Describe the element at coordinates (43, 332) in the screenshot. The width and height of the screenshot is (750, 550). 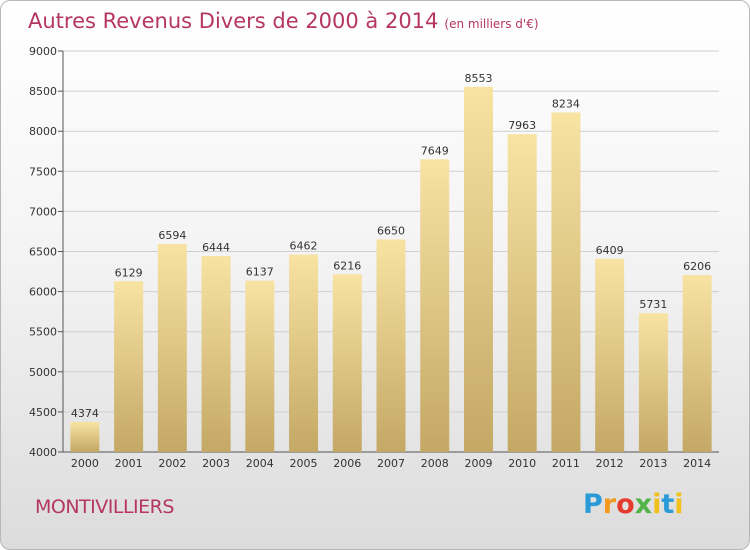
I see `y-tick-label: 5500` at that location.